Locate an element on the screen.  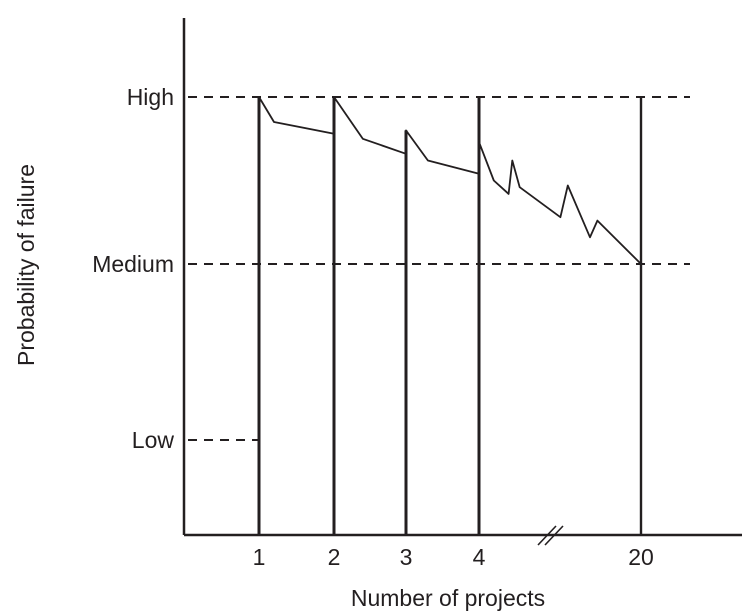
axis-break-mark is located at coordinates (550, 535).